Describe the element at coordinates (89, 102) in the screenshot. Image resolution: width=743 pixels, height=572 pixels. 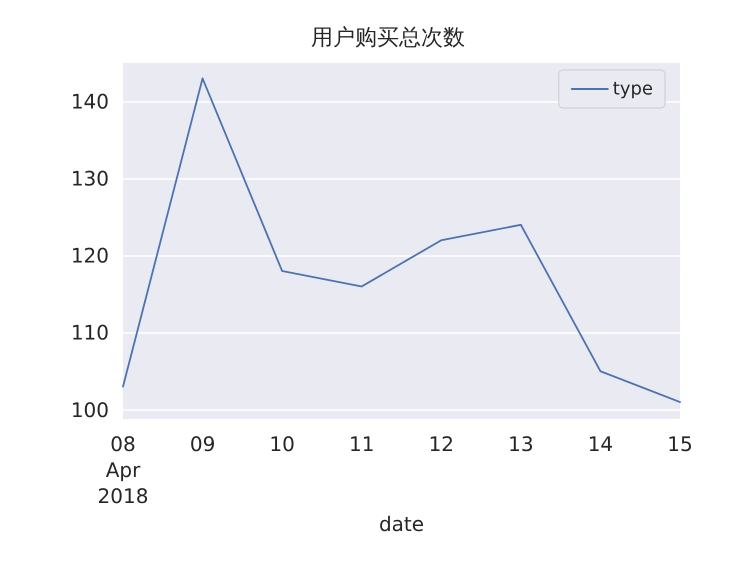
I see `y-tick-label: 140` at that location.